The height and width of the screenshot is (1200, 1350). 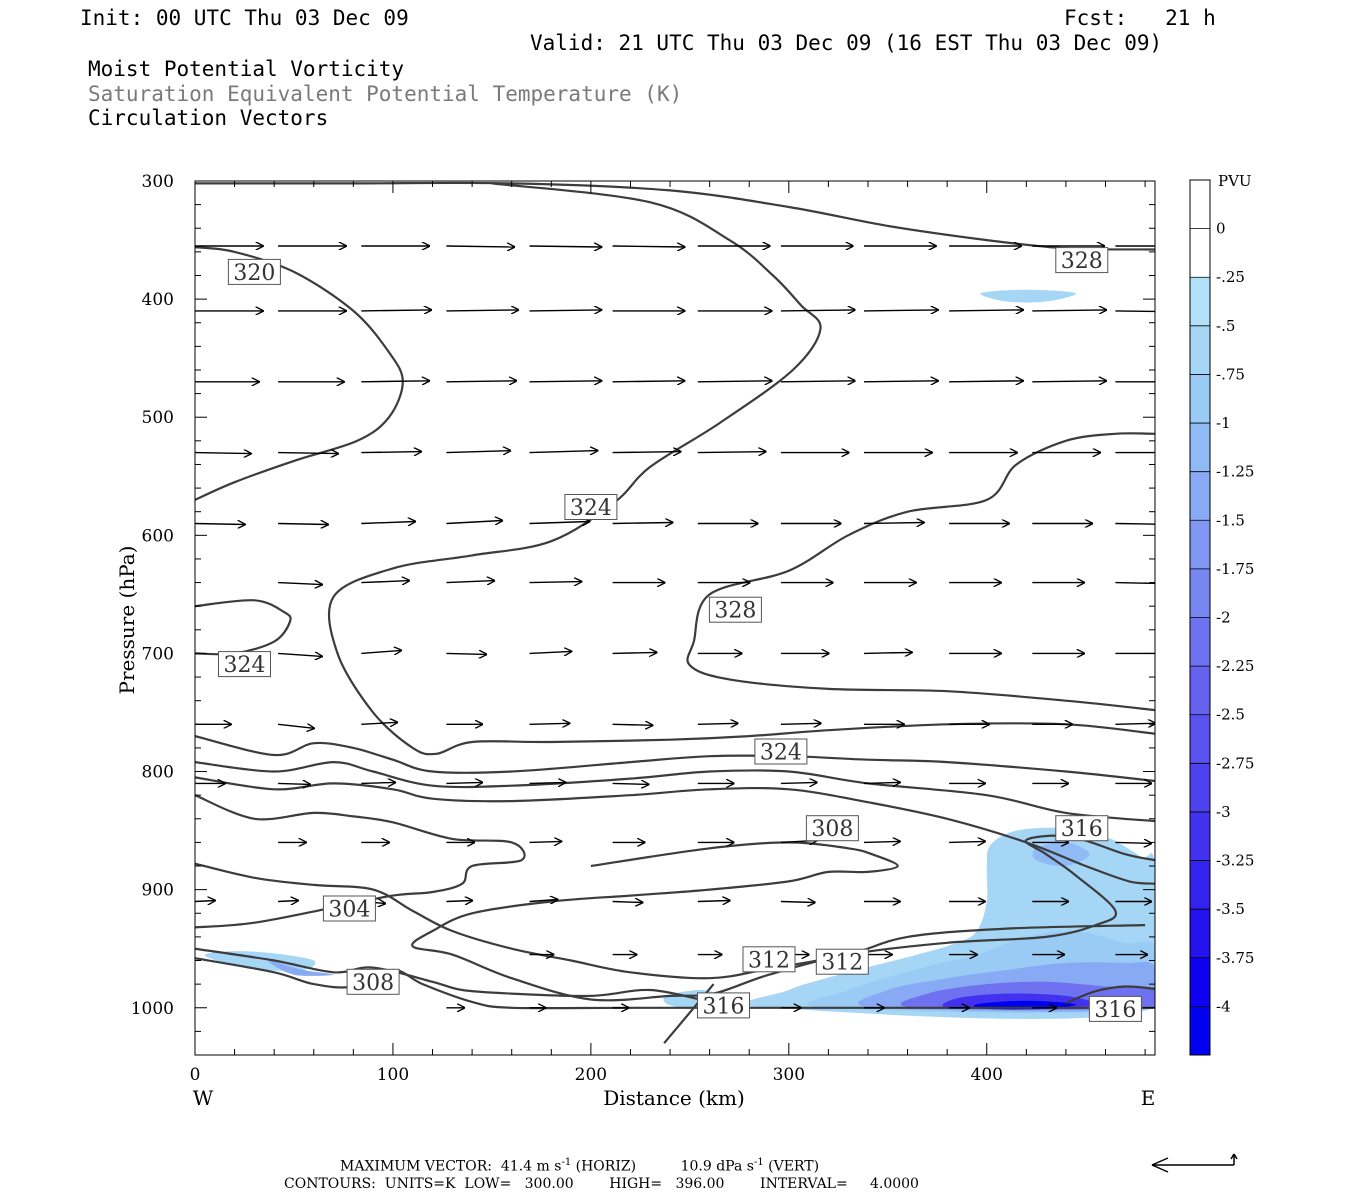 I want to click on horiz-unit: m s, so click(x=549, y=1166).